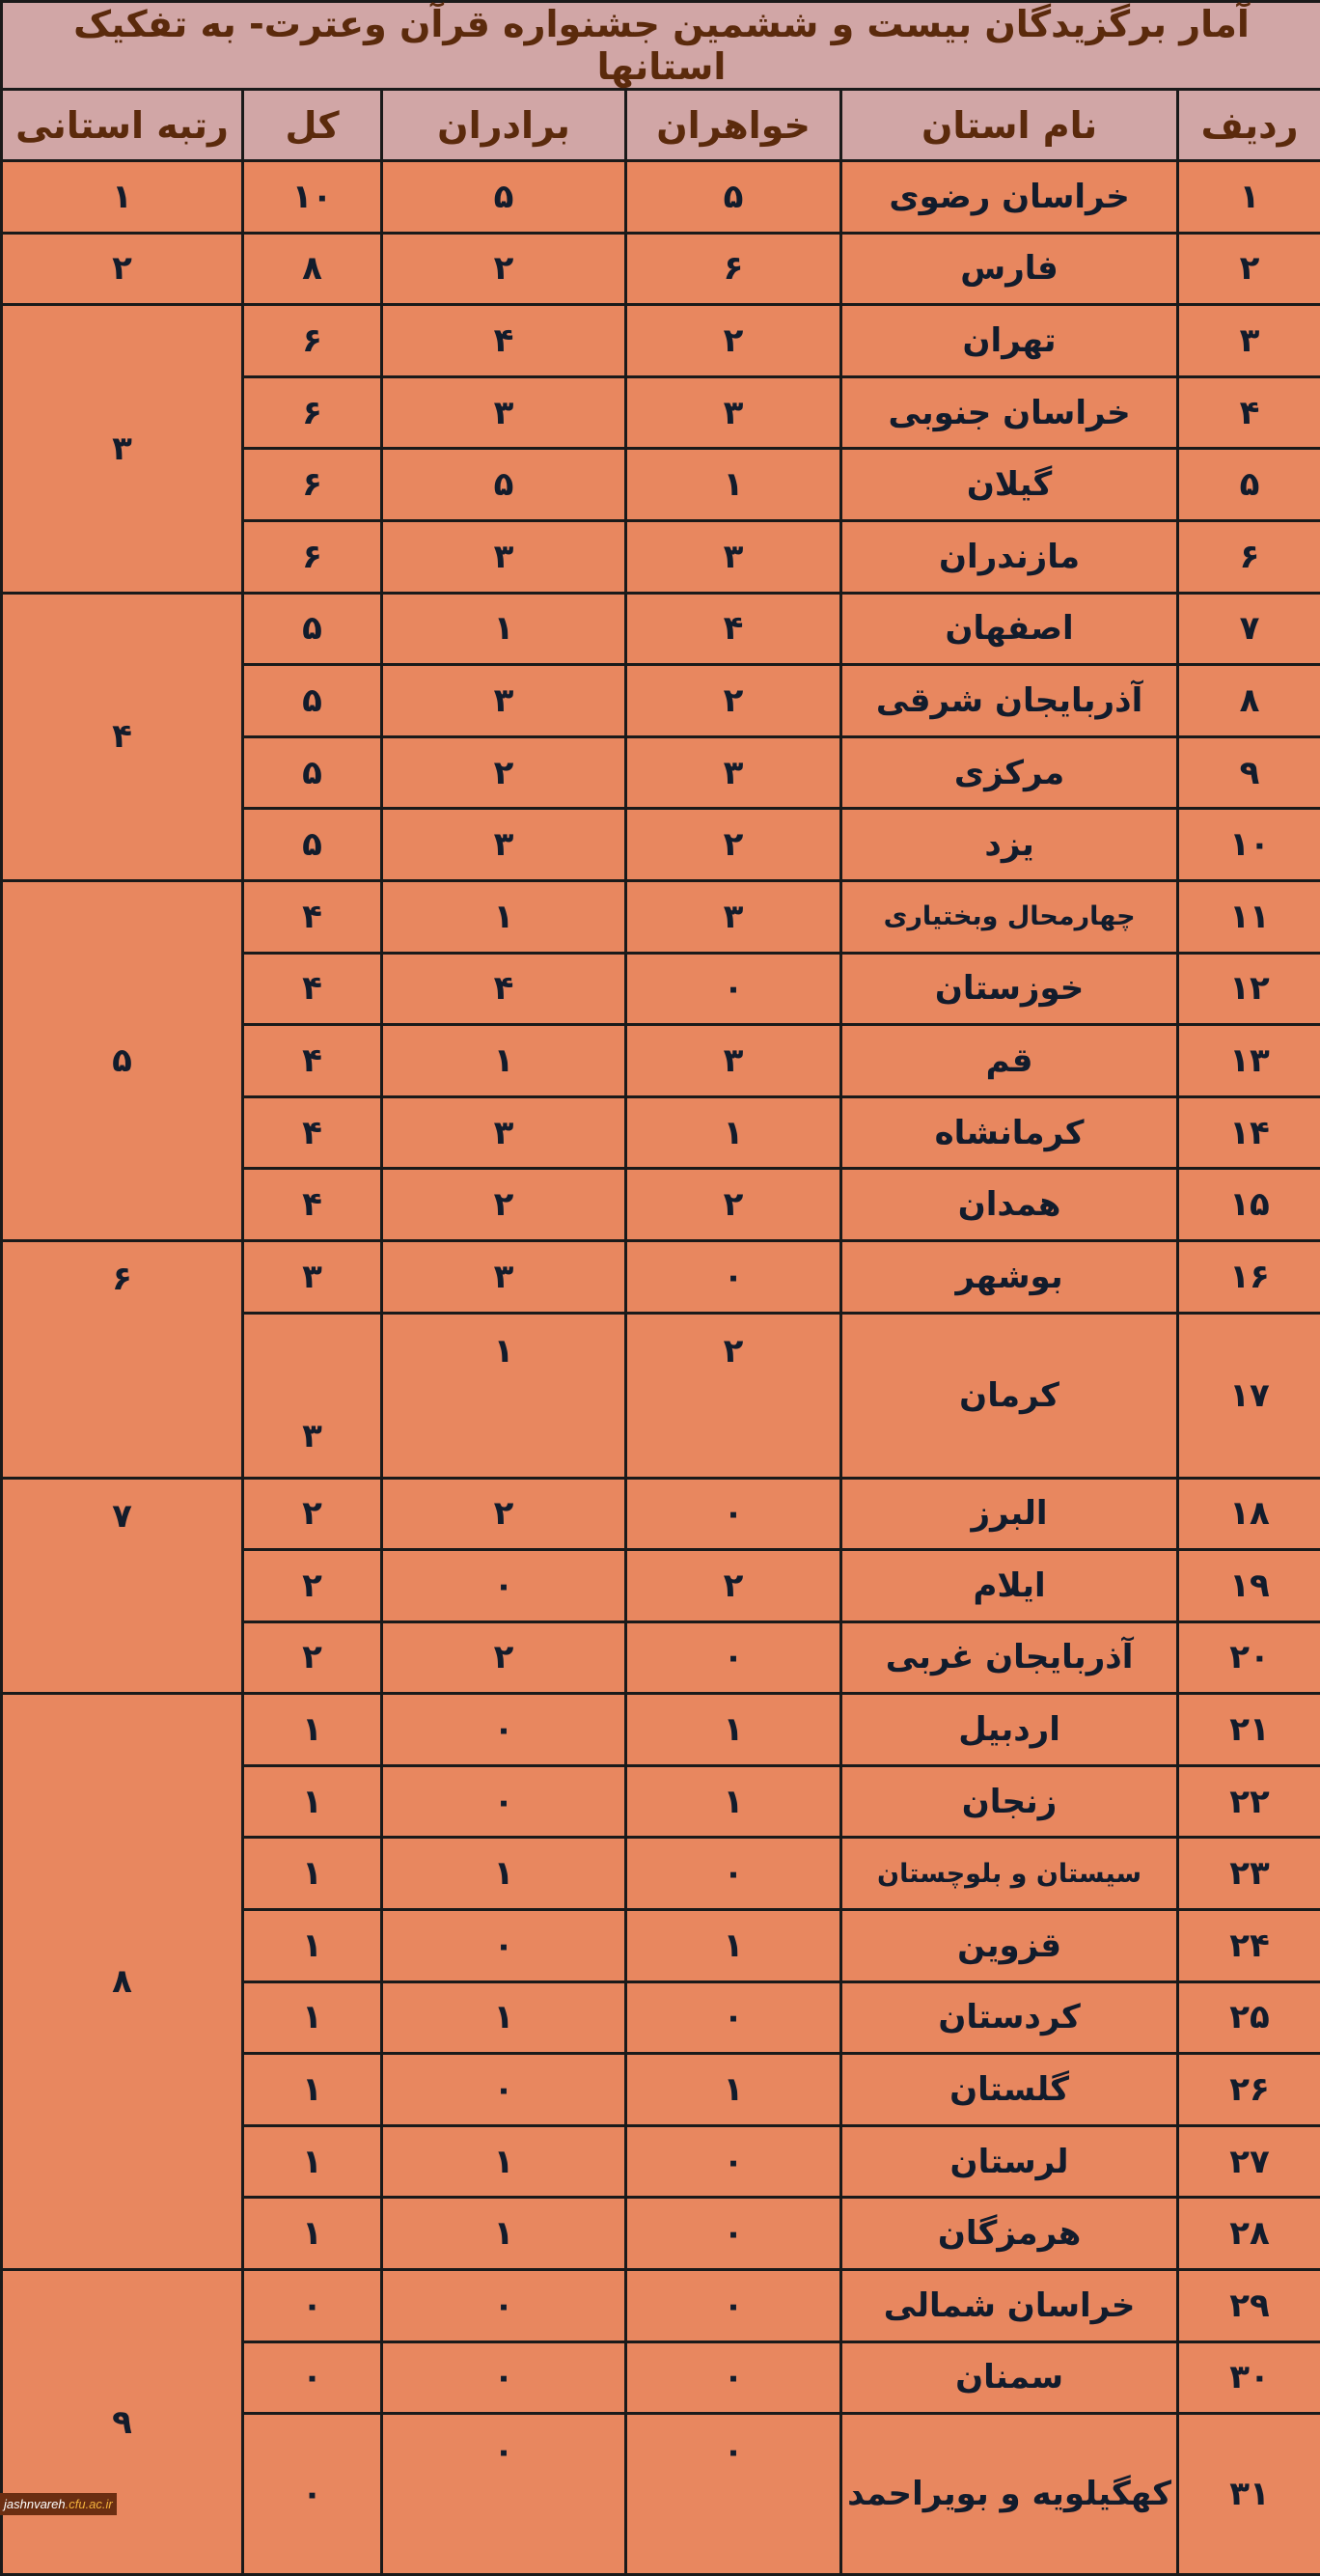 The width and height of the screenshot is (1320, 2576). I want to click on row-number-cell: ۱۴, so click(1249, 1132).